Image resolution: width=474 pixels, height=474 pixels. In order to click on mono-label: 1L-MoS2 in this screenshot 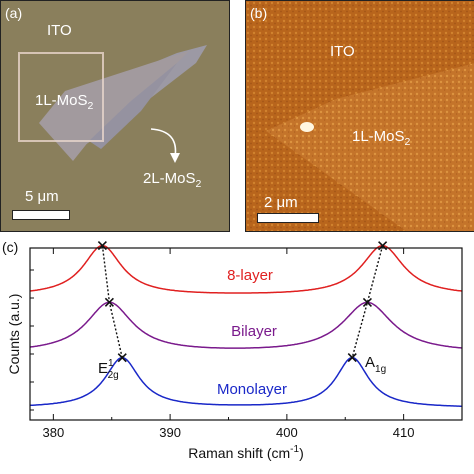, I will do `click(64, 102)`.